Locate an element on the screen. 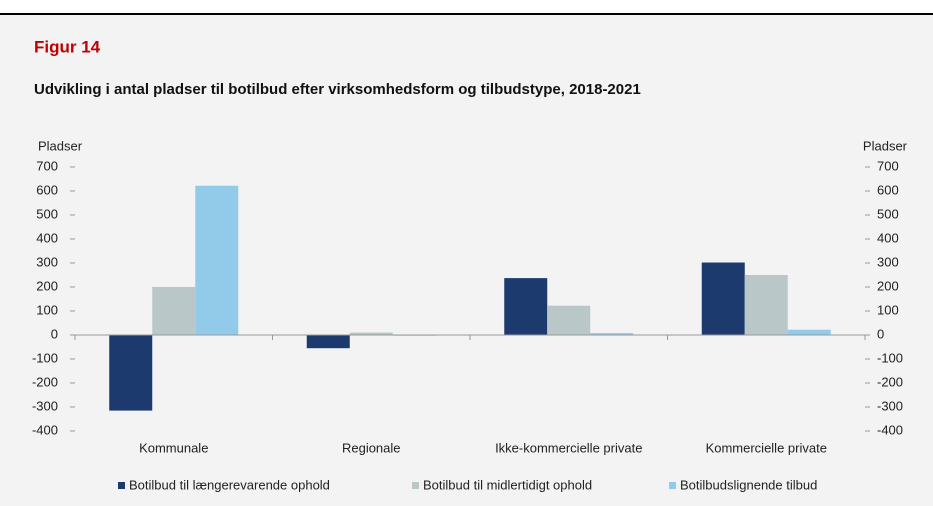  y-tick-label: 700 is located at coordinates (47, 165).